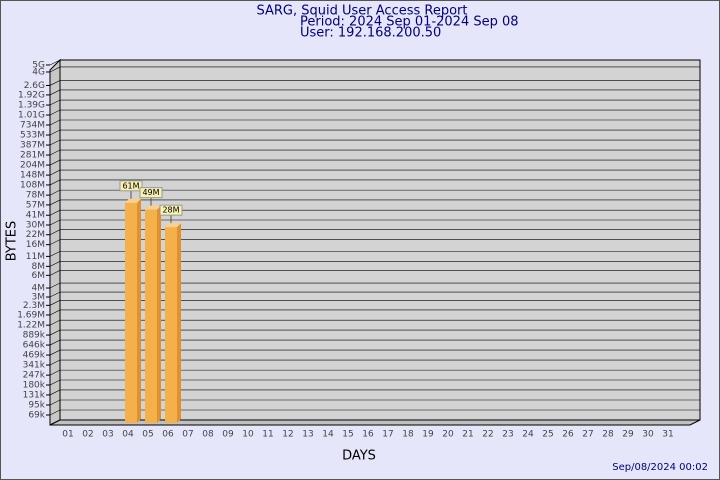 Image resolution: width=720 pixels, height=480 pixels. What do you see at coordinates (34, 306) in the screenshot?
I see `y-tick-label: 2.3M` at bounding box center [34, 306].